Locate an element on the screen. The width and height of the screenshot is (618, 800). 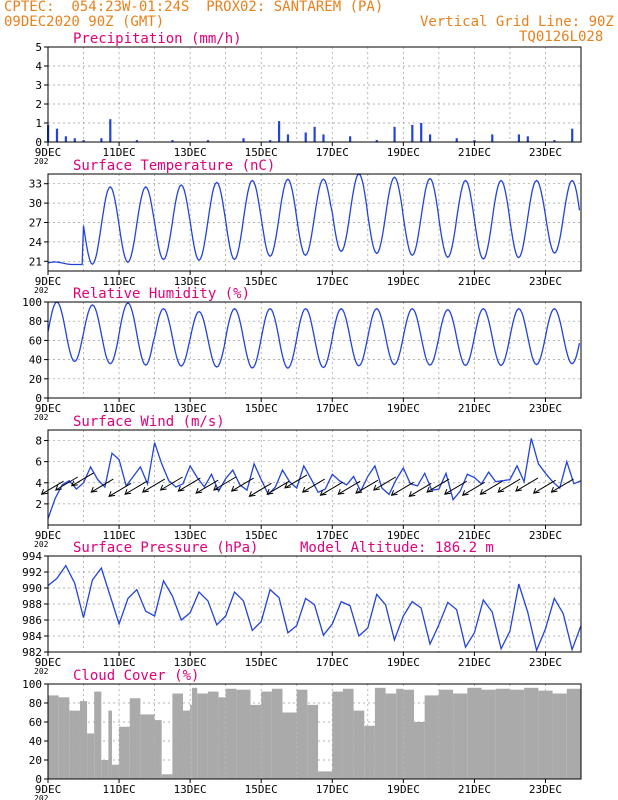
header-grid-note: Vertical Grid Line: 90Z is located at coordinates (517, 22).